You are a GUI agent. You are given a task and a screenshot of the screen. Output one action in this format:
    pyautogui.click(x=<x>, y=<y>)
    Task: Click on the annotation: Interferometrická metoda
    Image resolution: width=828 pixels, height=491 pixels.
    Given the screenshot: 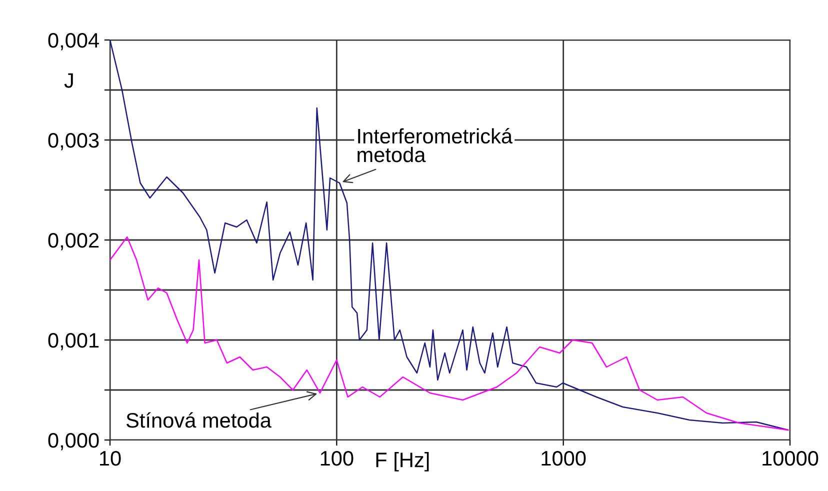 What is the action you would take?
    pyautogui.click(x=435, y=145)
    